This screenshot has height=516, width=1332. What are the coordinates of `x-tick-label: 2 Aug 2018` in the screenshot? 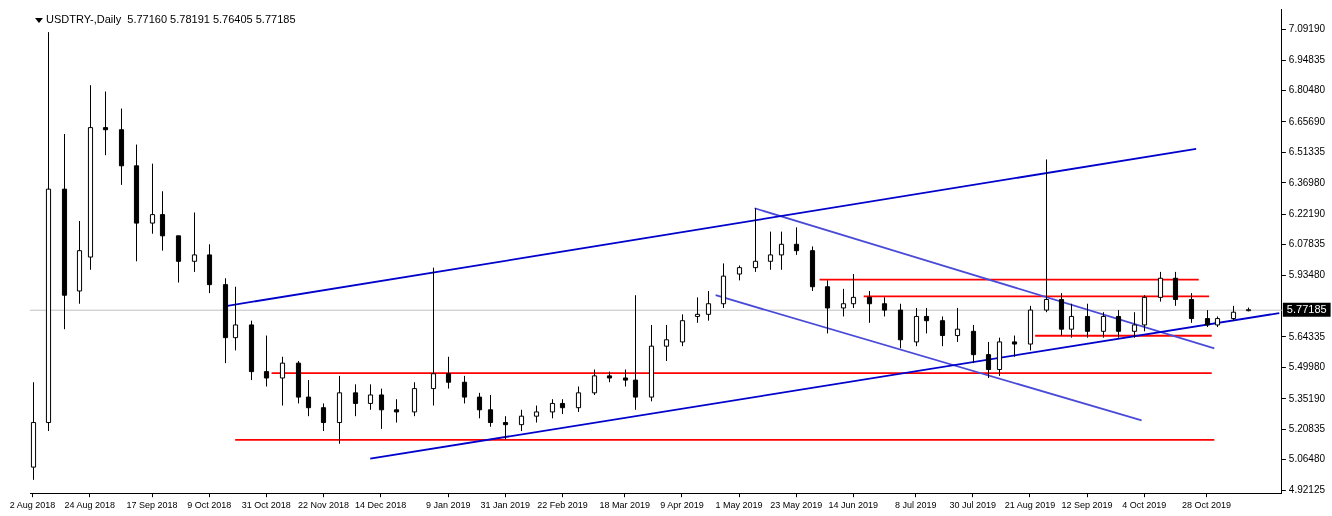 It's located at (32, 505).